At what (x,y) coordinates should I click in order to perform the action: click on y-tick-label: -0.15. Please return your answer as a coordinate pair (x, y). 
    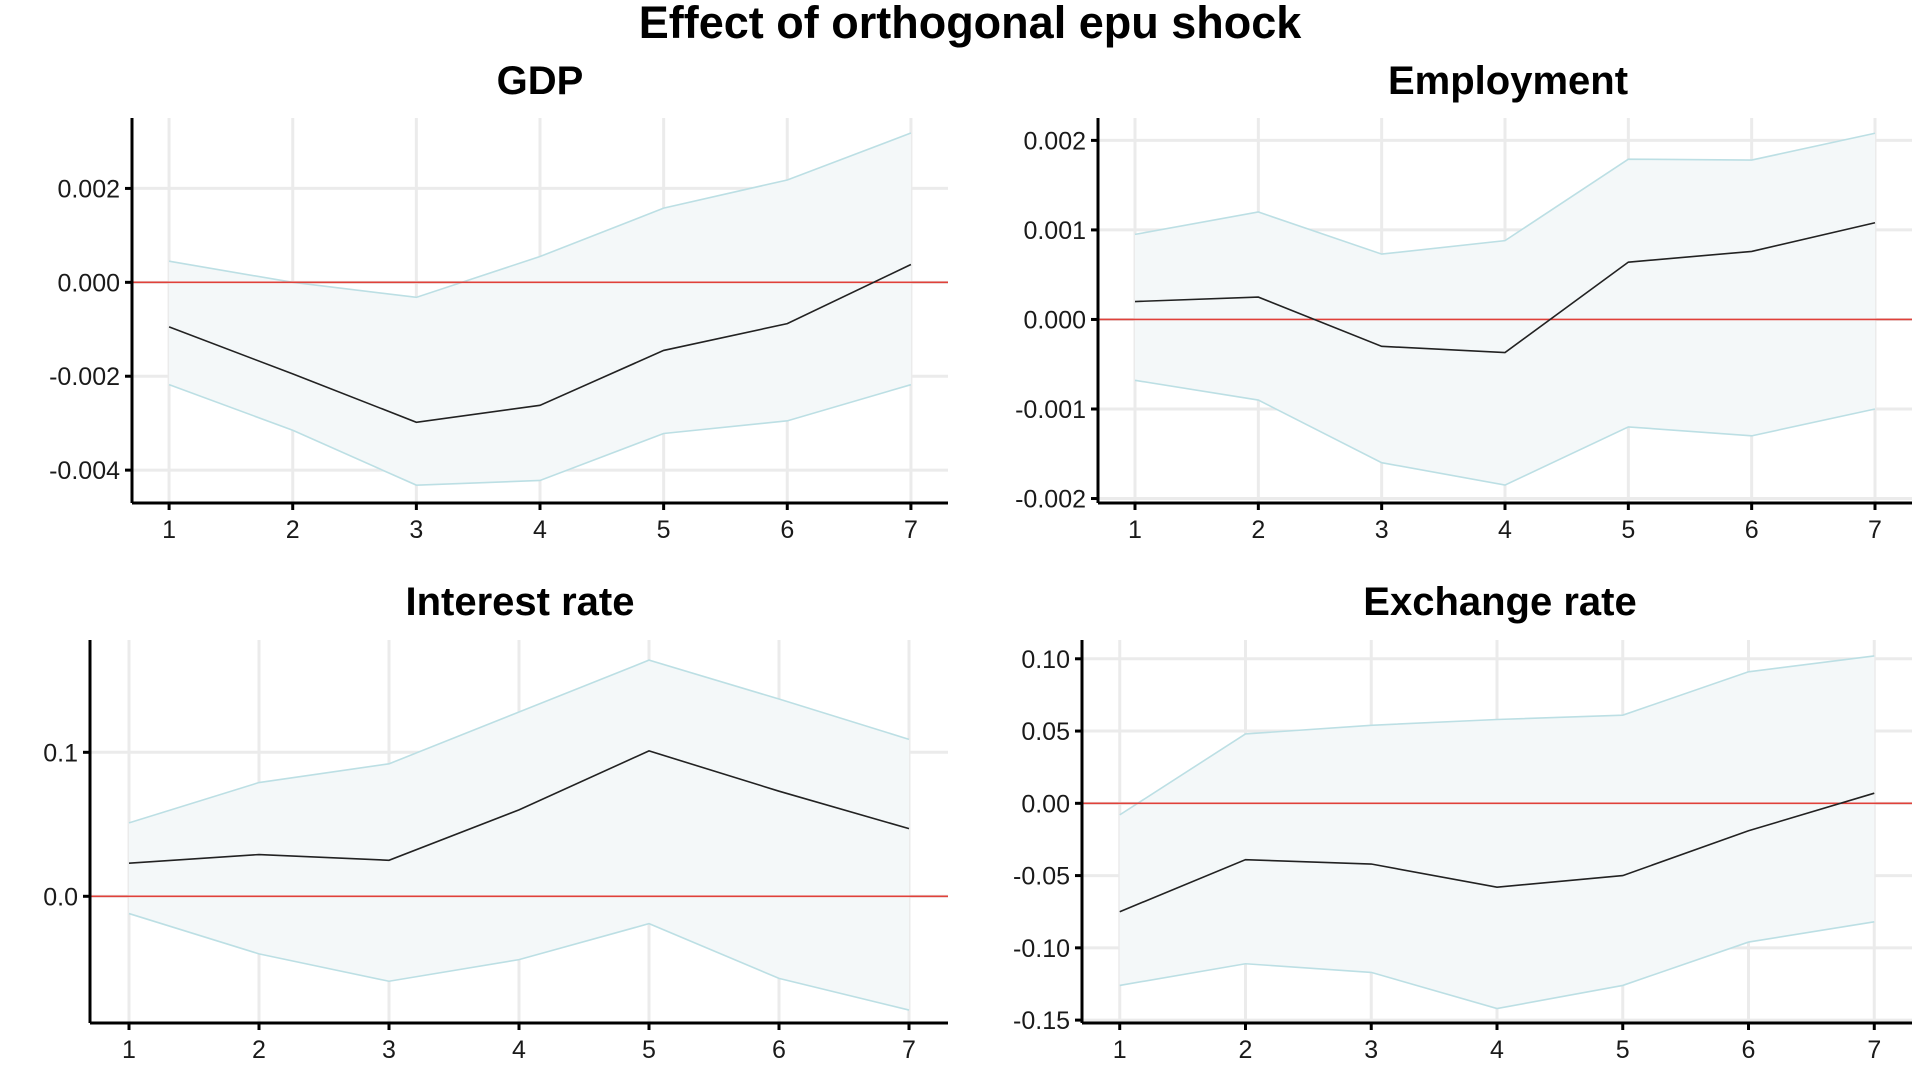
    Looking at the image, I should click on (1041, 1021).